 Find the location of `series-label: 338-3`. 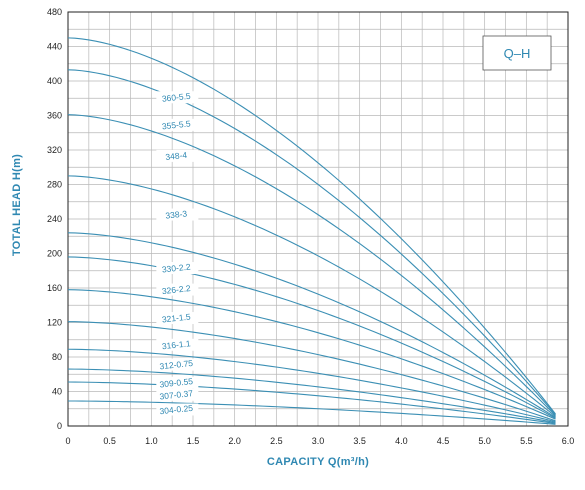

series-label: 338-3 is located at coordinates (176, 214).